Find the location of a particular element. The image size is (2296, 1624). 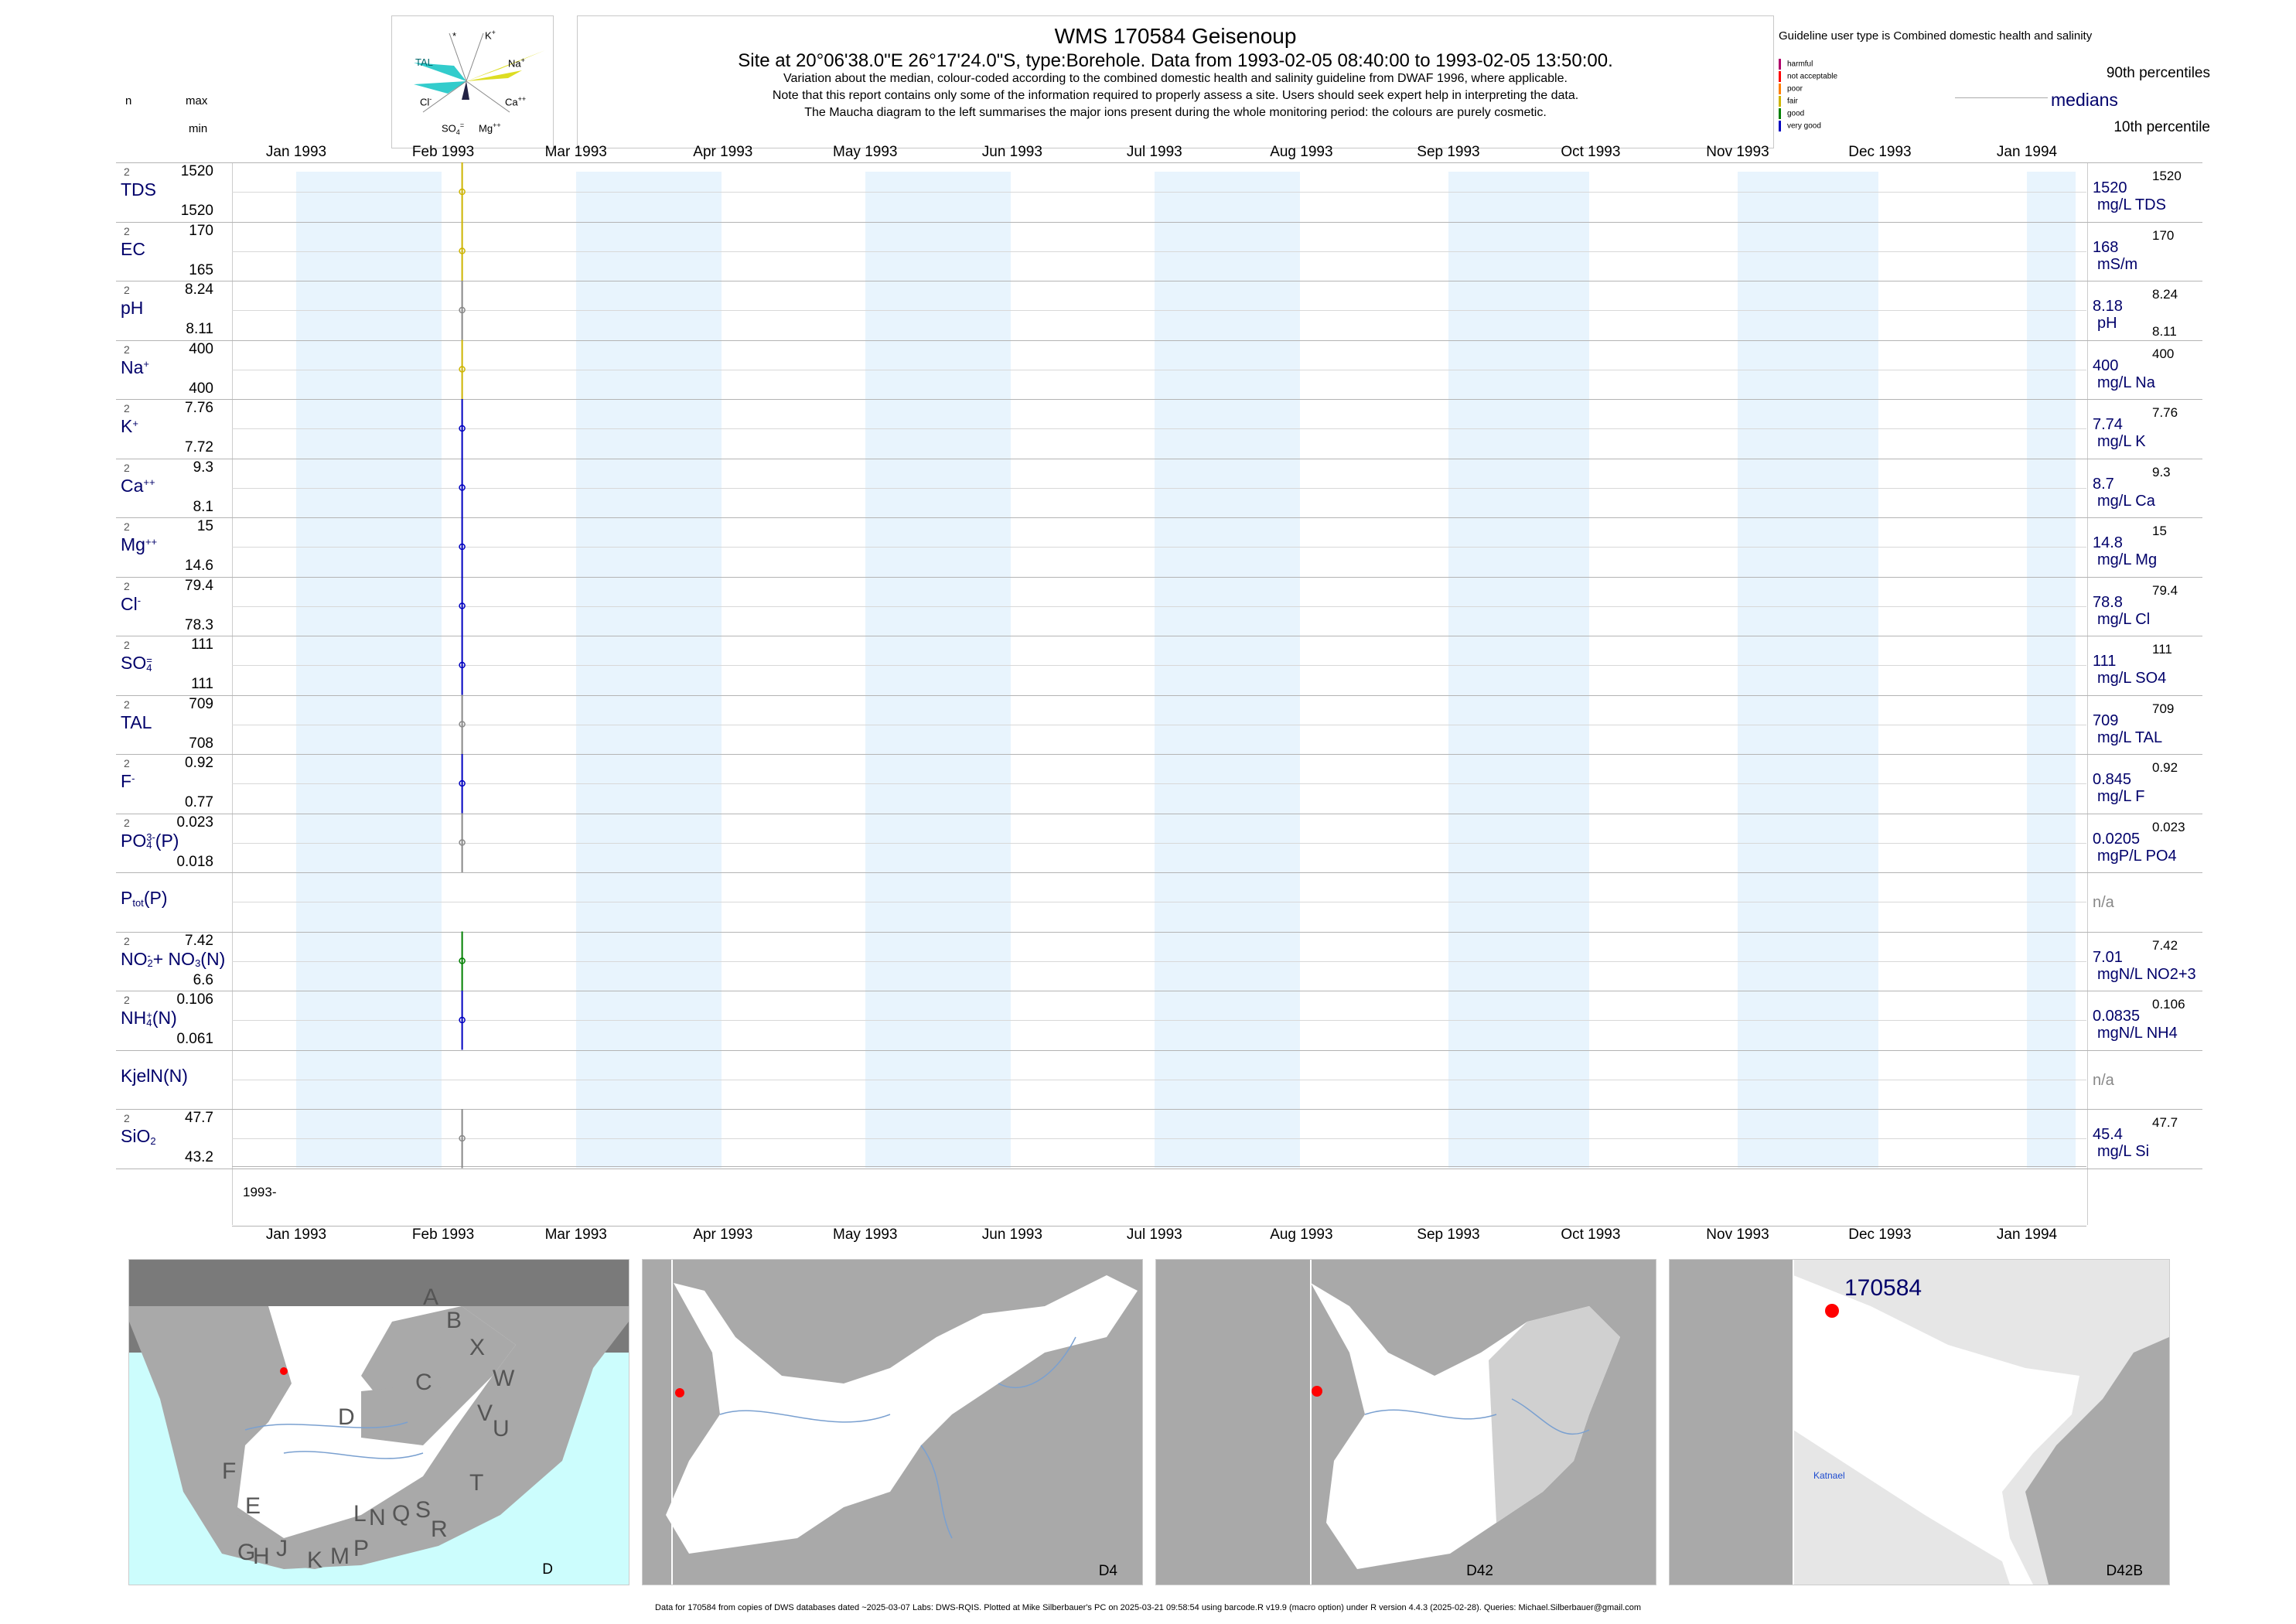

map-label-d42: D42 is located at coordinates (1479, 1571).